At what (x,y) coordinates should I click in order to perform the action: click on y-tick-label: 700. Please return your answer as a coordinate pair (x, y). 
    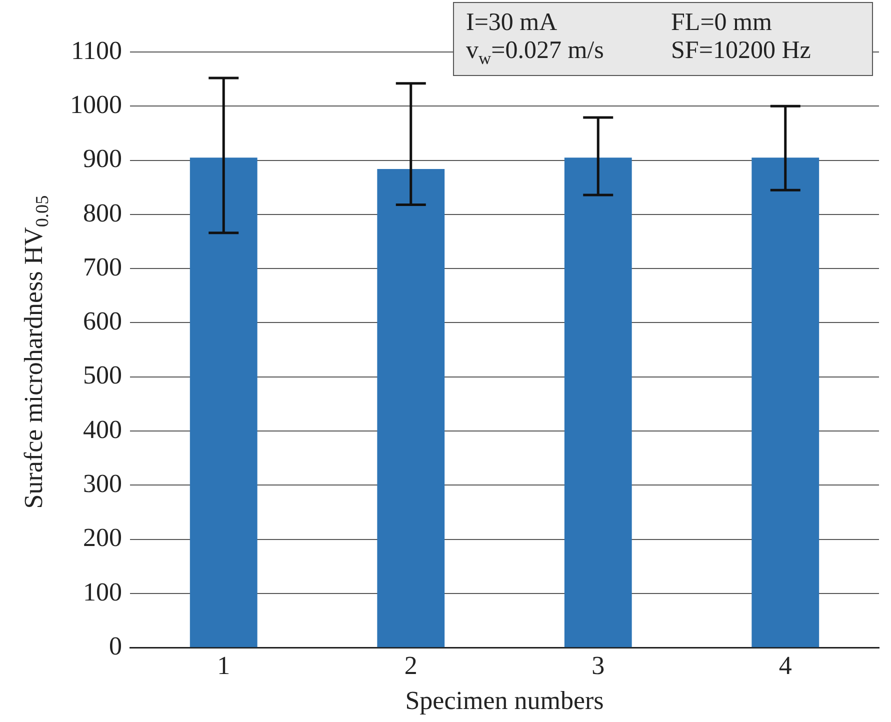
    Looking at the image, I should click on (102, 267).